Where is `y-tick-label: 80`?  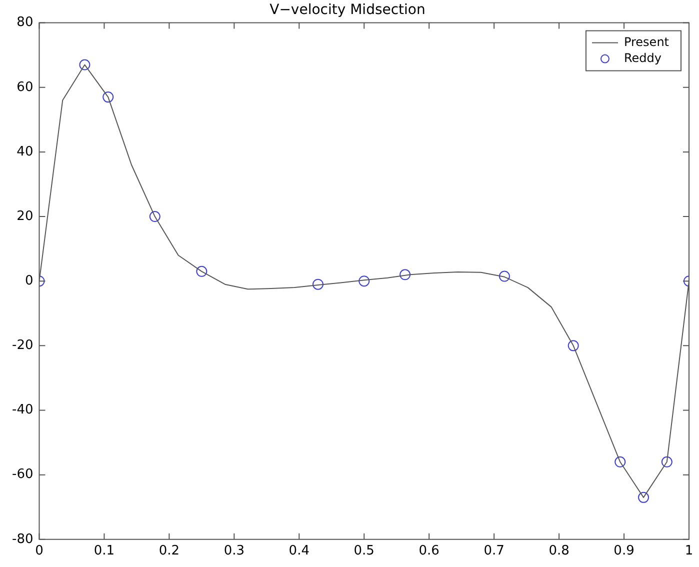
y-tick-label: 80 is located at coordinates (25, 22).